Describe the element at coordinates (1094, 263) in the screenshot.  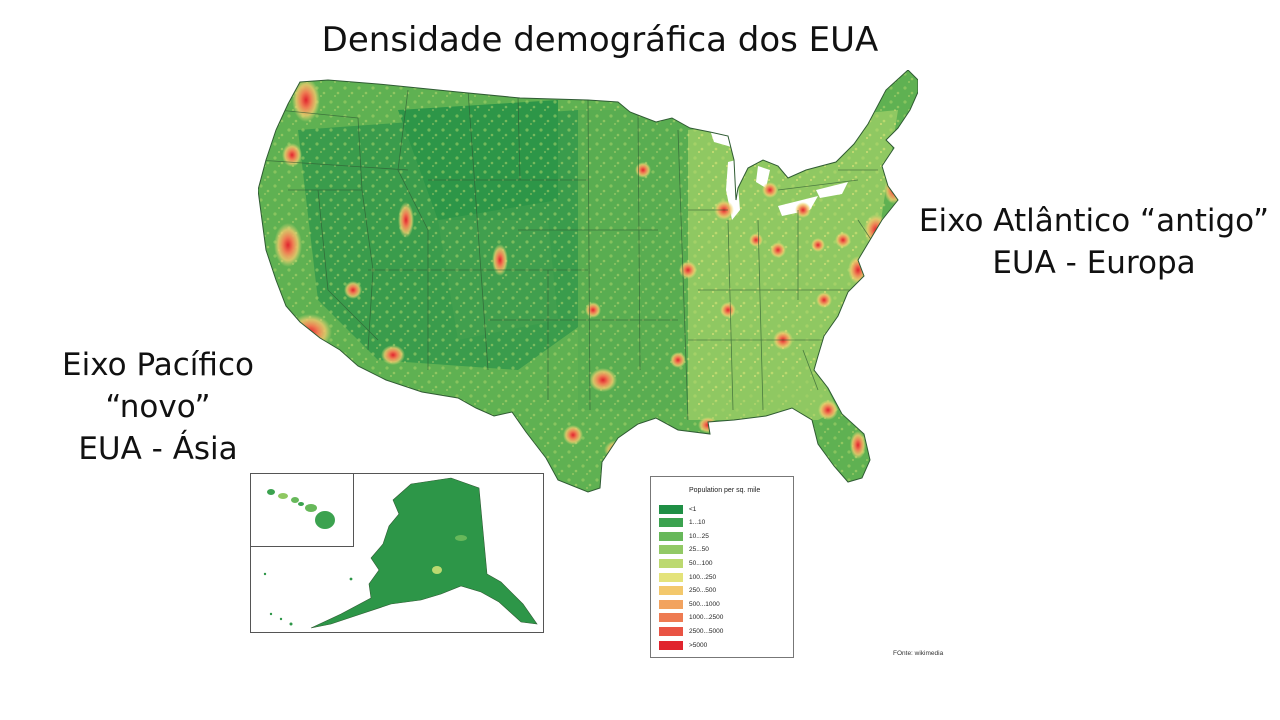
I see `atlantic-axis-line2: EUA - Europa` at that location.